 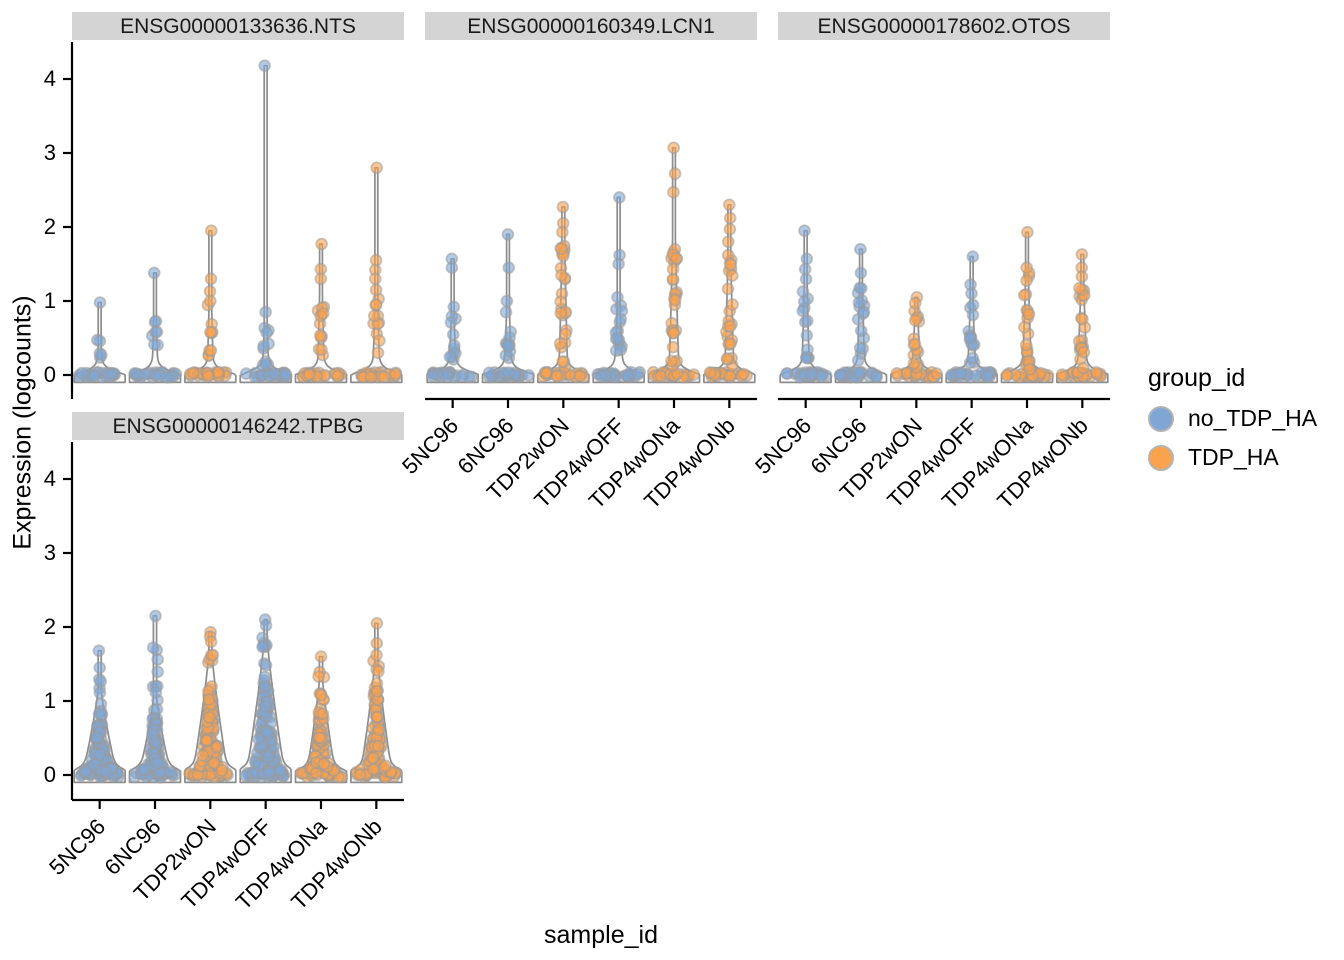 I want to click on facet-title: ENSG00000178602.OTOS, so click(x=944, y=26).